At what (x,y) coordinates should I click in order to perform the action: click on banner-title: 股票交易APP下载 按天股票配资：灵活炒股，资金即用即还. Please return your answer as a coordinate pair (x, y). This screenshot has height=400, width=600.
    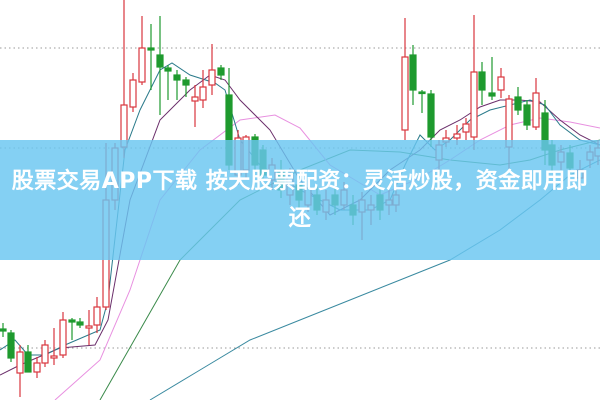
    Looking at the image, I should click on (300, 200).